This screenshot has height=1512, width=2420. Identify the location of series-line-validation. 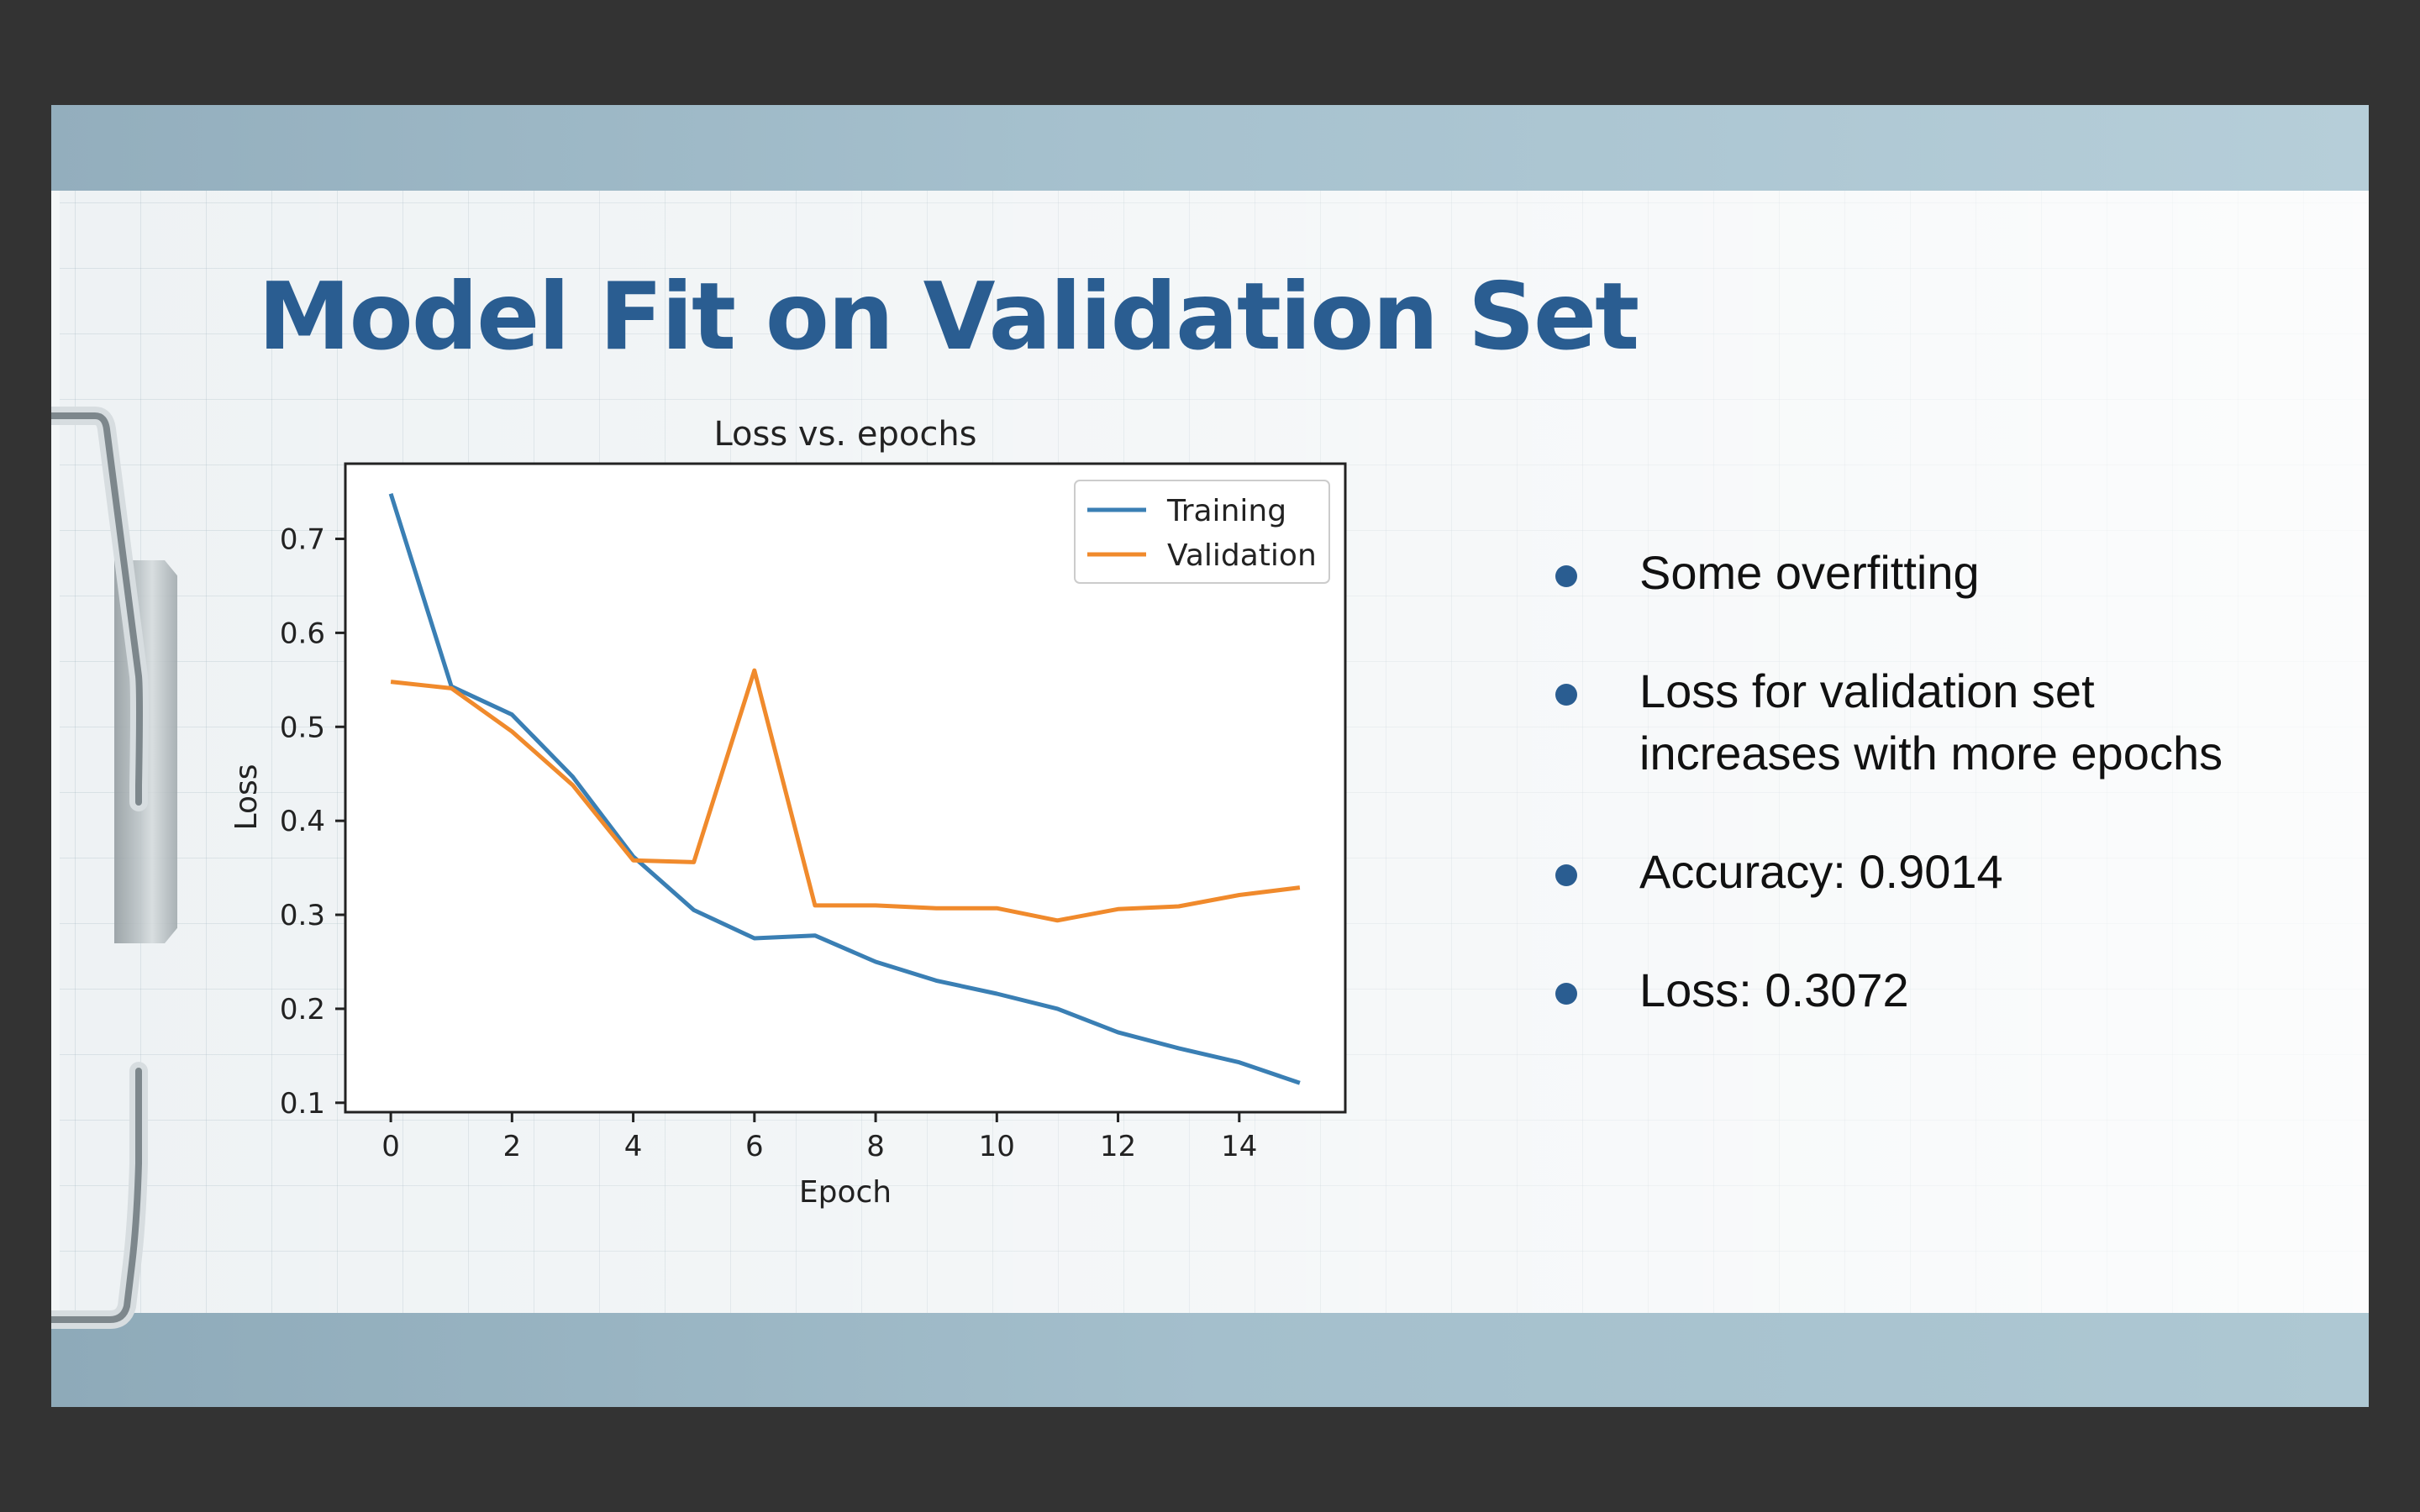
(845, 795).